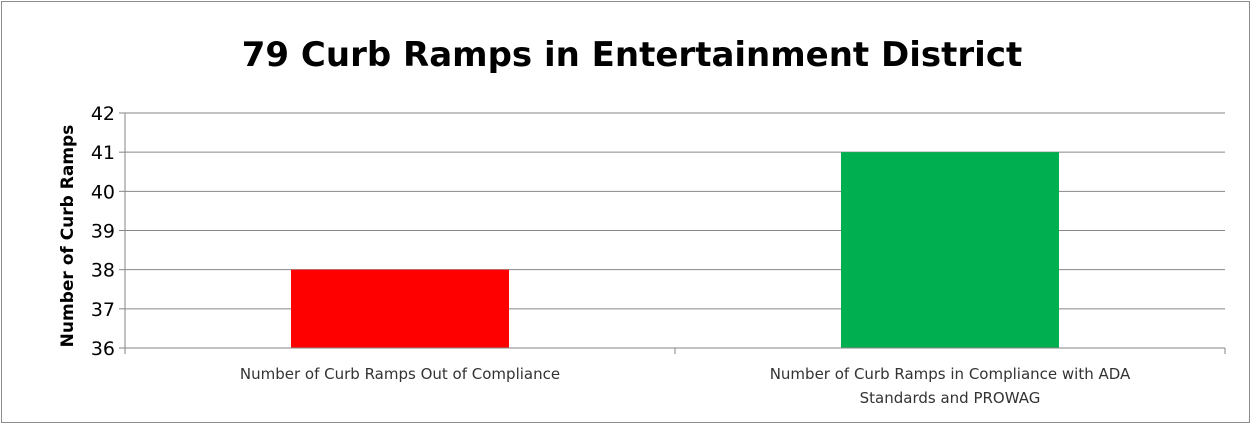 Image resolution: width=1253 pixels, height=426 pixels. I want to click on chart-title: 79 Curb Ramps in Entertainment District, so click(632, 55).